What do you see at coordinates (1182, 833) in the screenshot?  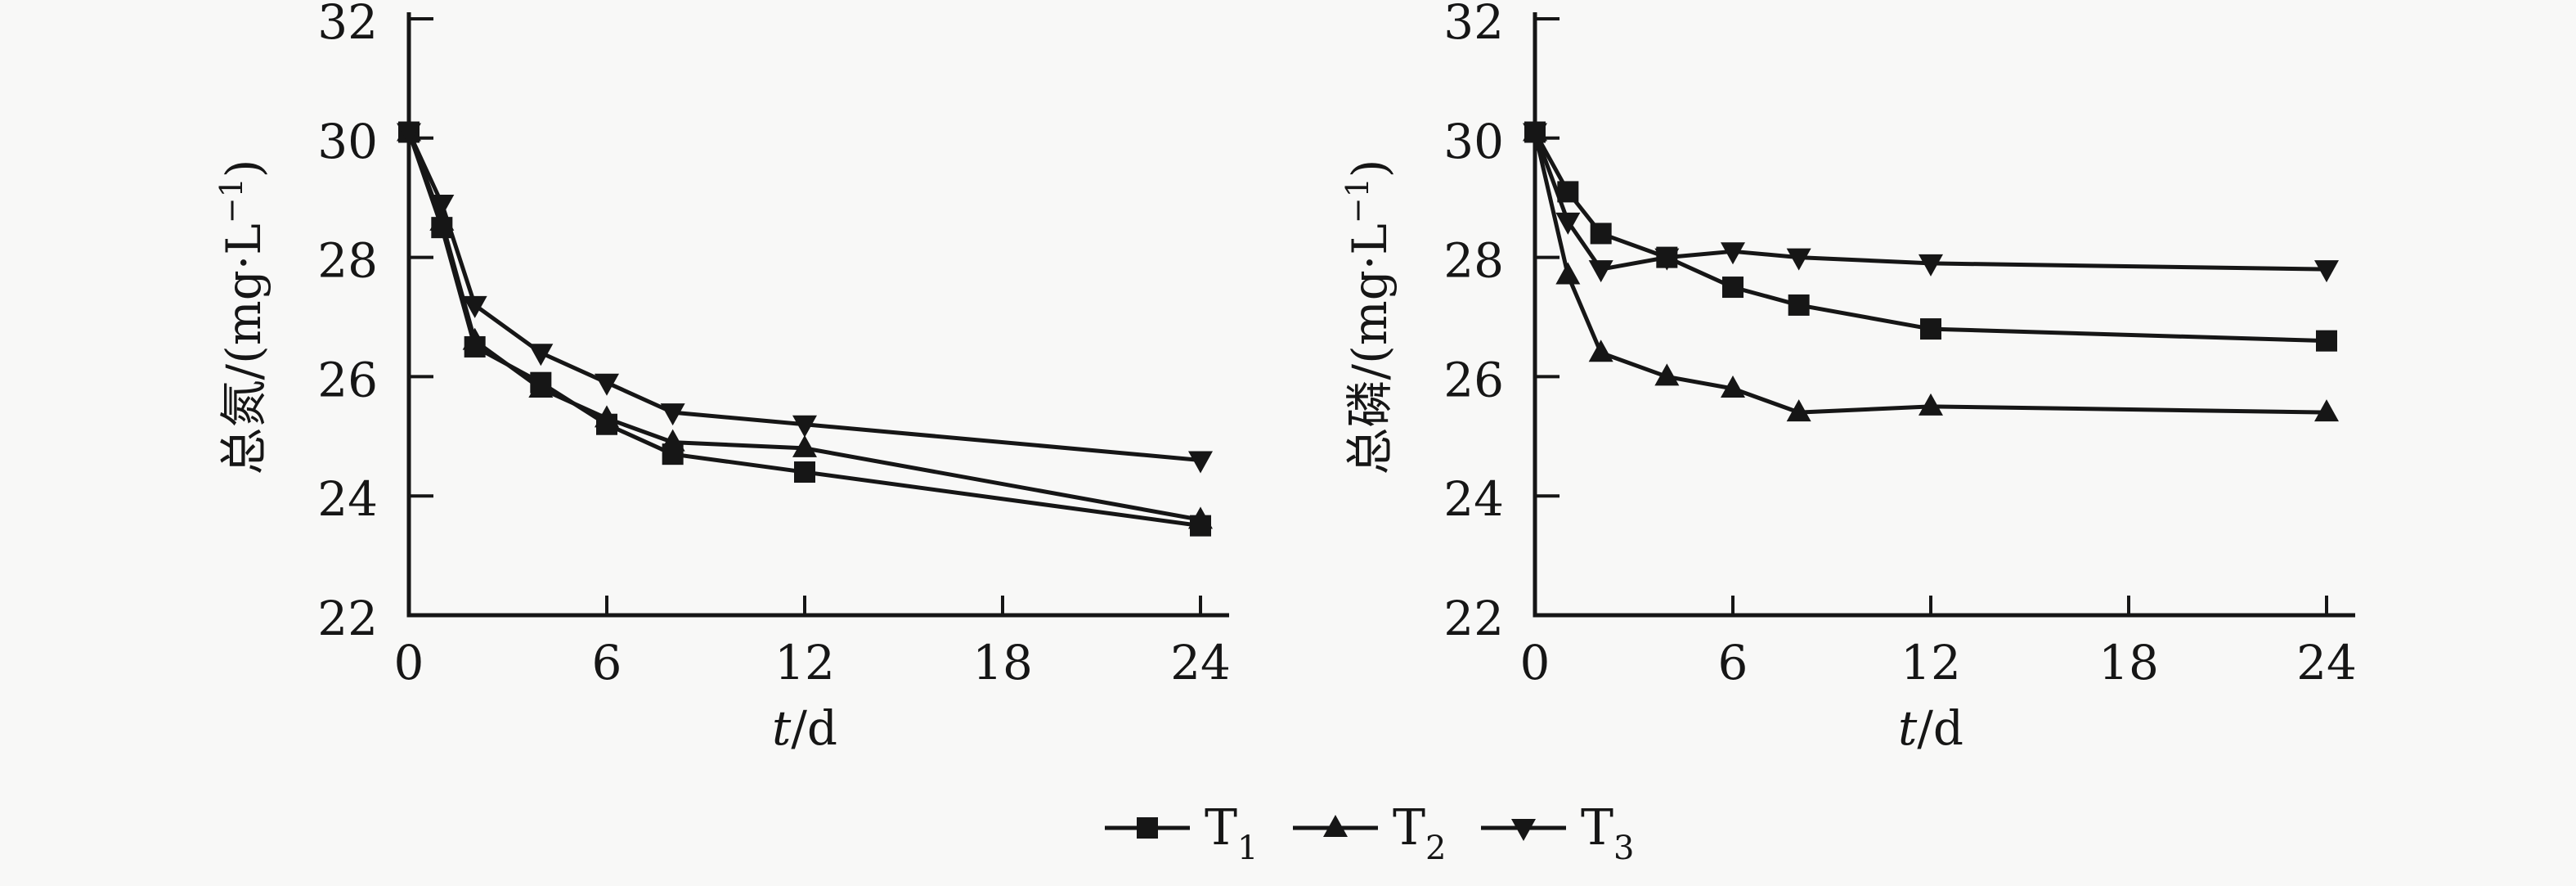 I see `legend-item-T1: T1` at bounding box center [1182, 833].